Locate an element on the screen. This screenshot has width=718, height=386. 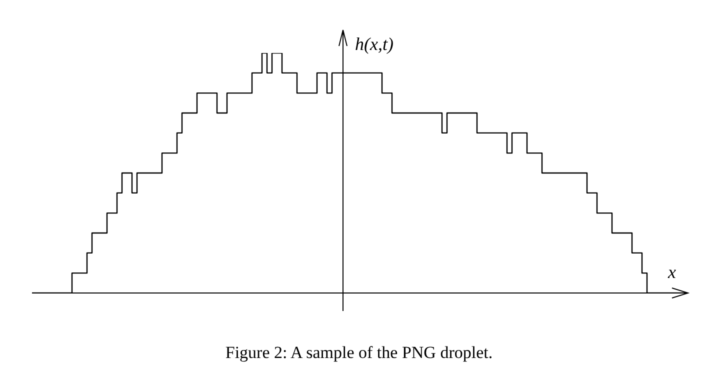
caption: Figure 2: A sample of the PNG droplet. is located at coordinates (359, 352).